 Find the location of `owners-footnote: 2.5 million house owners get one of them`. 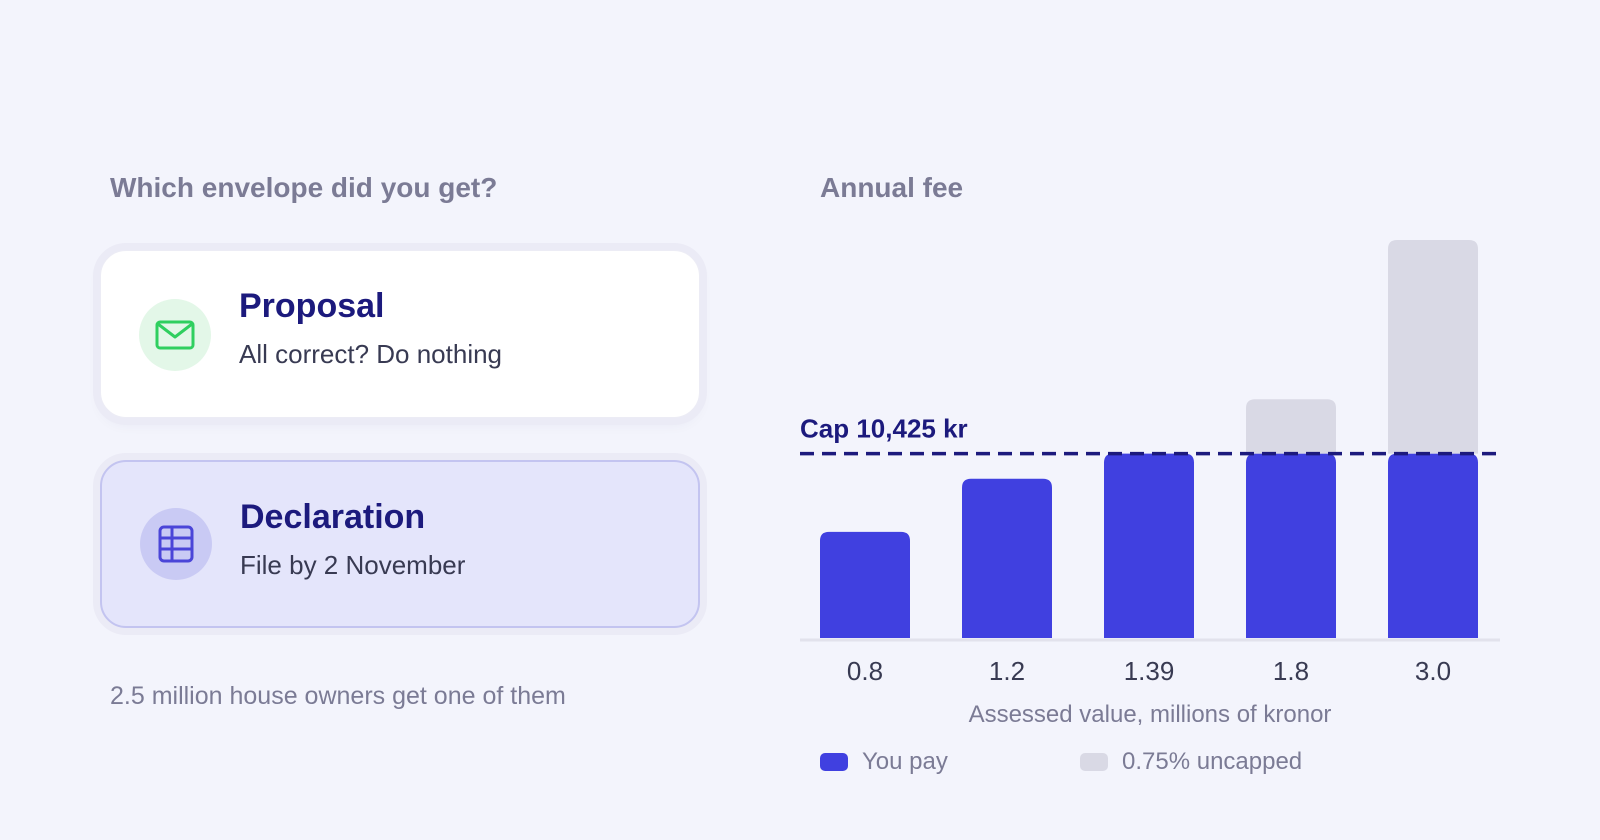

owners-footnote: 2.5 million house owners get one of them is located at coordinates (338, 696).